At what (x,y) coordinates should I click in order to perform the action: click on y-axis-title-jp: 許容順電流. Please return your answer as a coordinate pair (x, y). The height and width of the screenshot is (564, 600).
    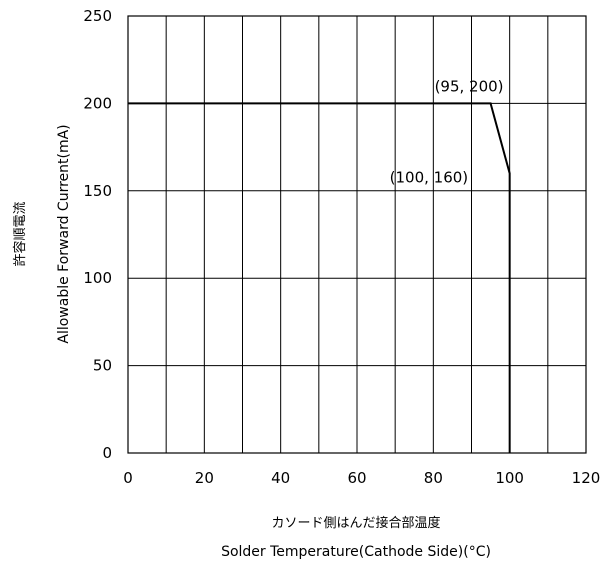
    Looking at the image, I should click on (20, 233).